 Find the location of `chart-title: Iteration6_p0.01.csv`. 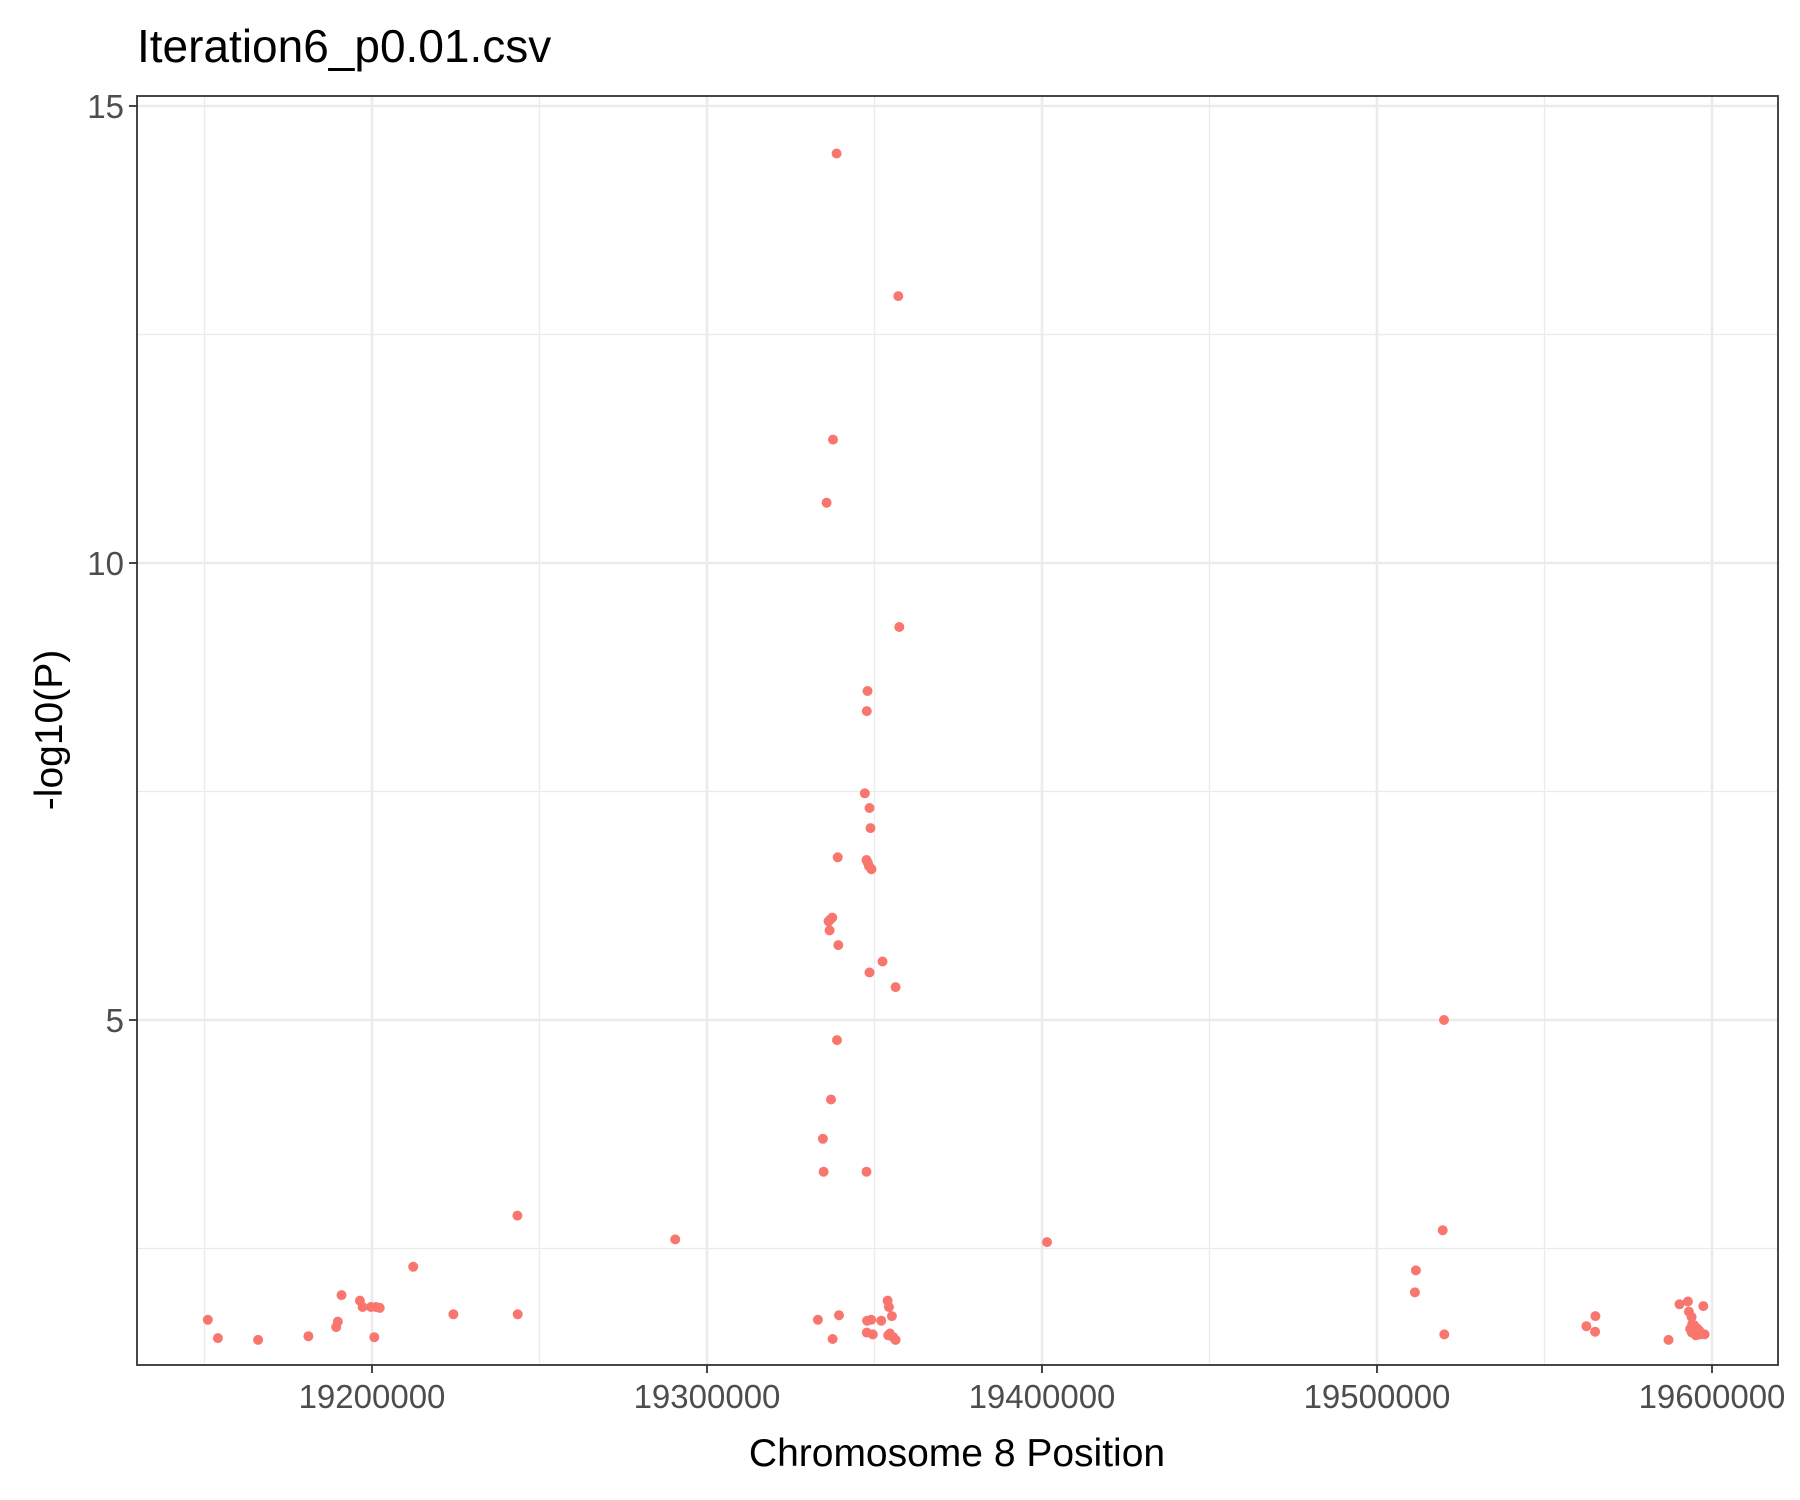

chart-title: Iteration6_p0.01.csv is located at coordinates (344, 46).